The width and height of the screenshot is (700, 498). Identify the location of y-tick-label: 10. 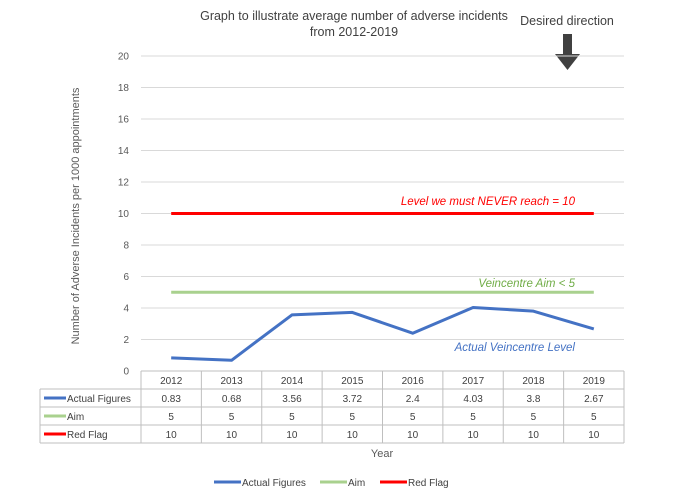
(124, 214).